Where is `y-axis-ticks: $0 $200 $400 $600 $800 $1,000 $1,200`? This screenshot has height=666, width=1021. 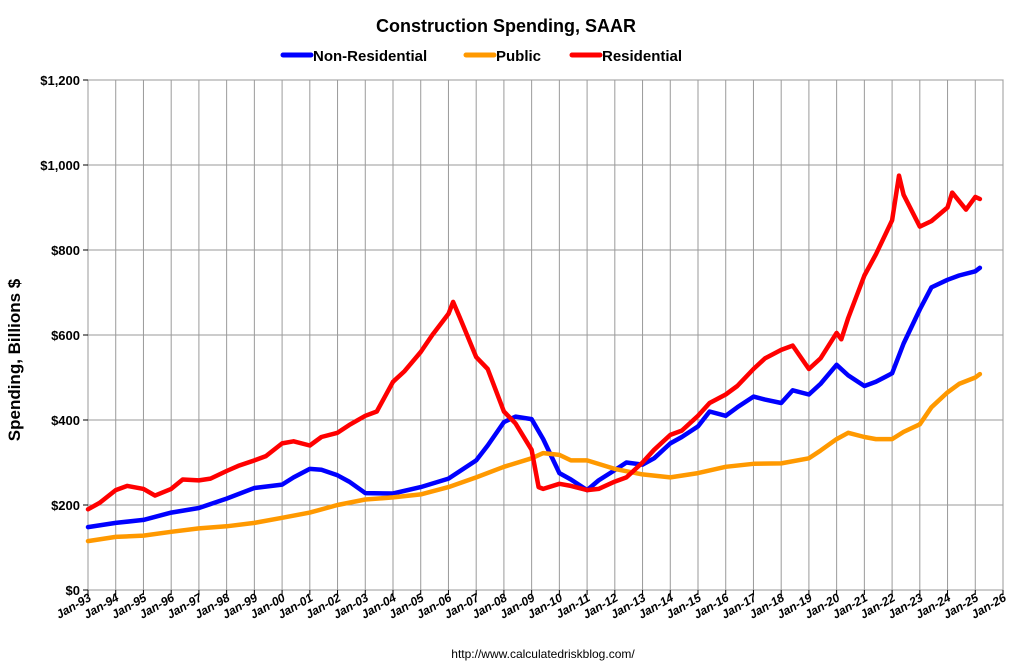 y-axis-ticks: $0 $200 $400 $600 $800 $1,000 $1,200 is located at coordinates (64, 335).